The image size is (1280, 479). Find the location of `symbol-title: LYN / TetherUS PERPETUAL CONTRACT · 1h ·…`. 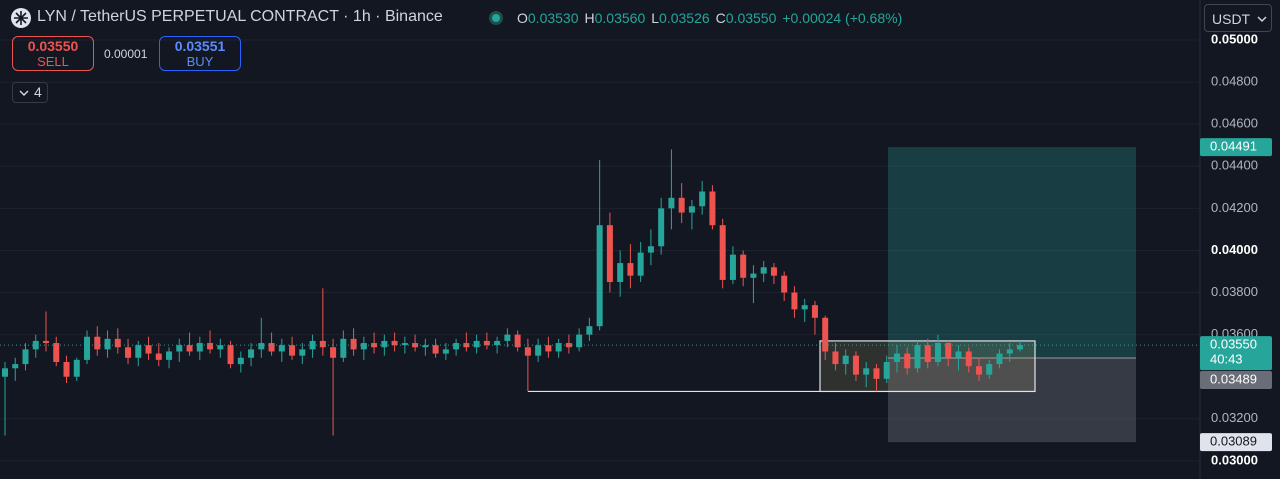

symbol-title: LYN / TetherUS PERPETUAL CONTRACT · 1h ·… is located at coordinates (240, 16).